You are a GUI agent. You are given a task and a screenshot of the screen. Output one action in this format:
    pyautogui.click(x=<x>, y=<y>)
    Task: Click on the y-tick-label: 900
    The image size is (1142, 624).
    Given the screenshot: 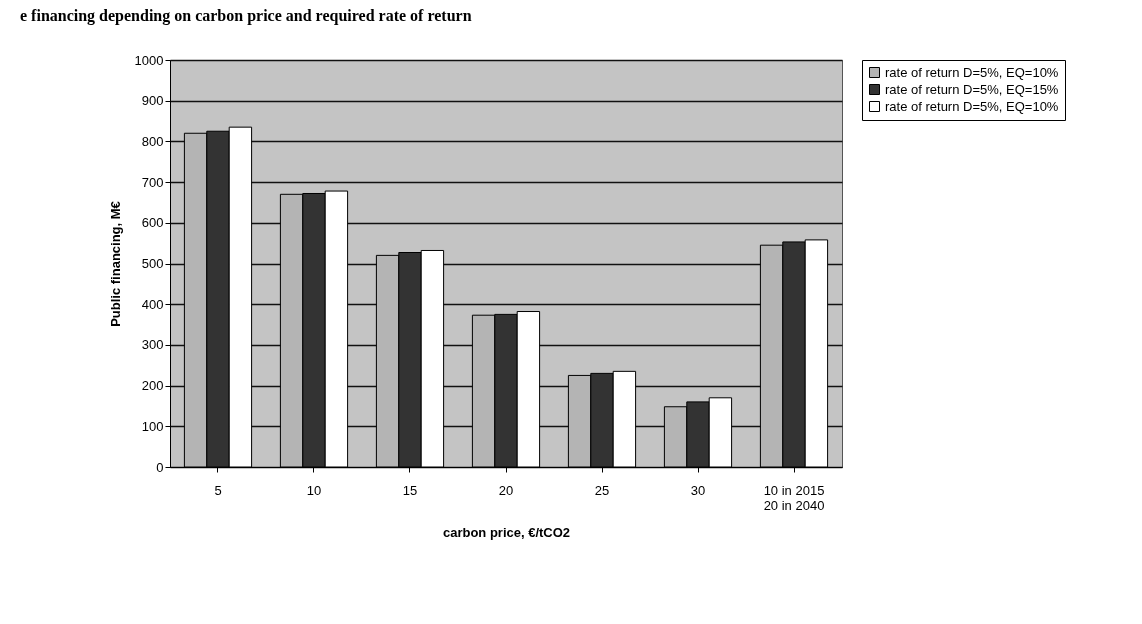 What is the action you would take?
    pyautogui.click(x=152, y=101)
    